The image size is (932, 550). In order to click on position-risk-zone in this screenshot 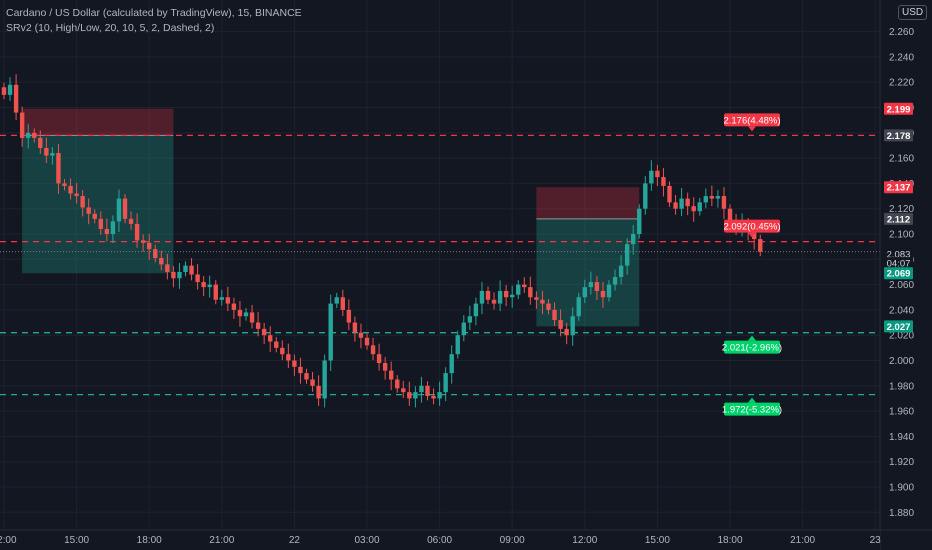, I will do `click(98, 122)`.